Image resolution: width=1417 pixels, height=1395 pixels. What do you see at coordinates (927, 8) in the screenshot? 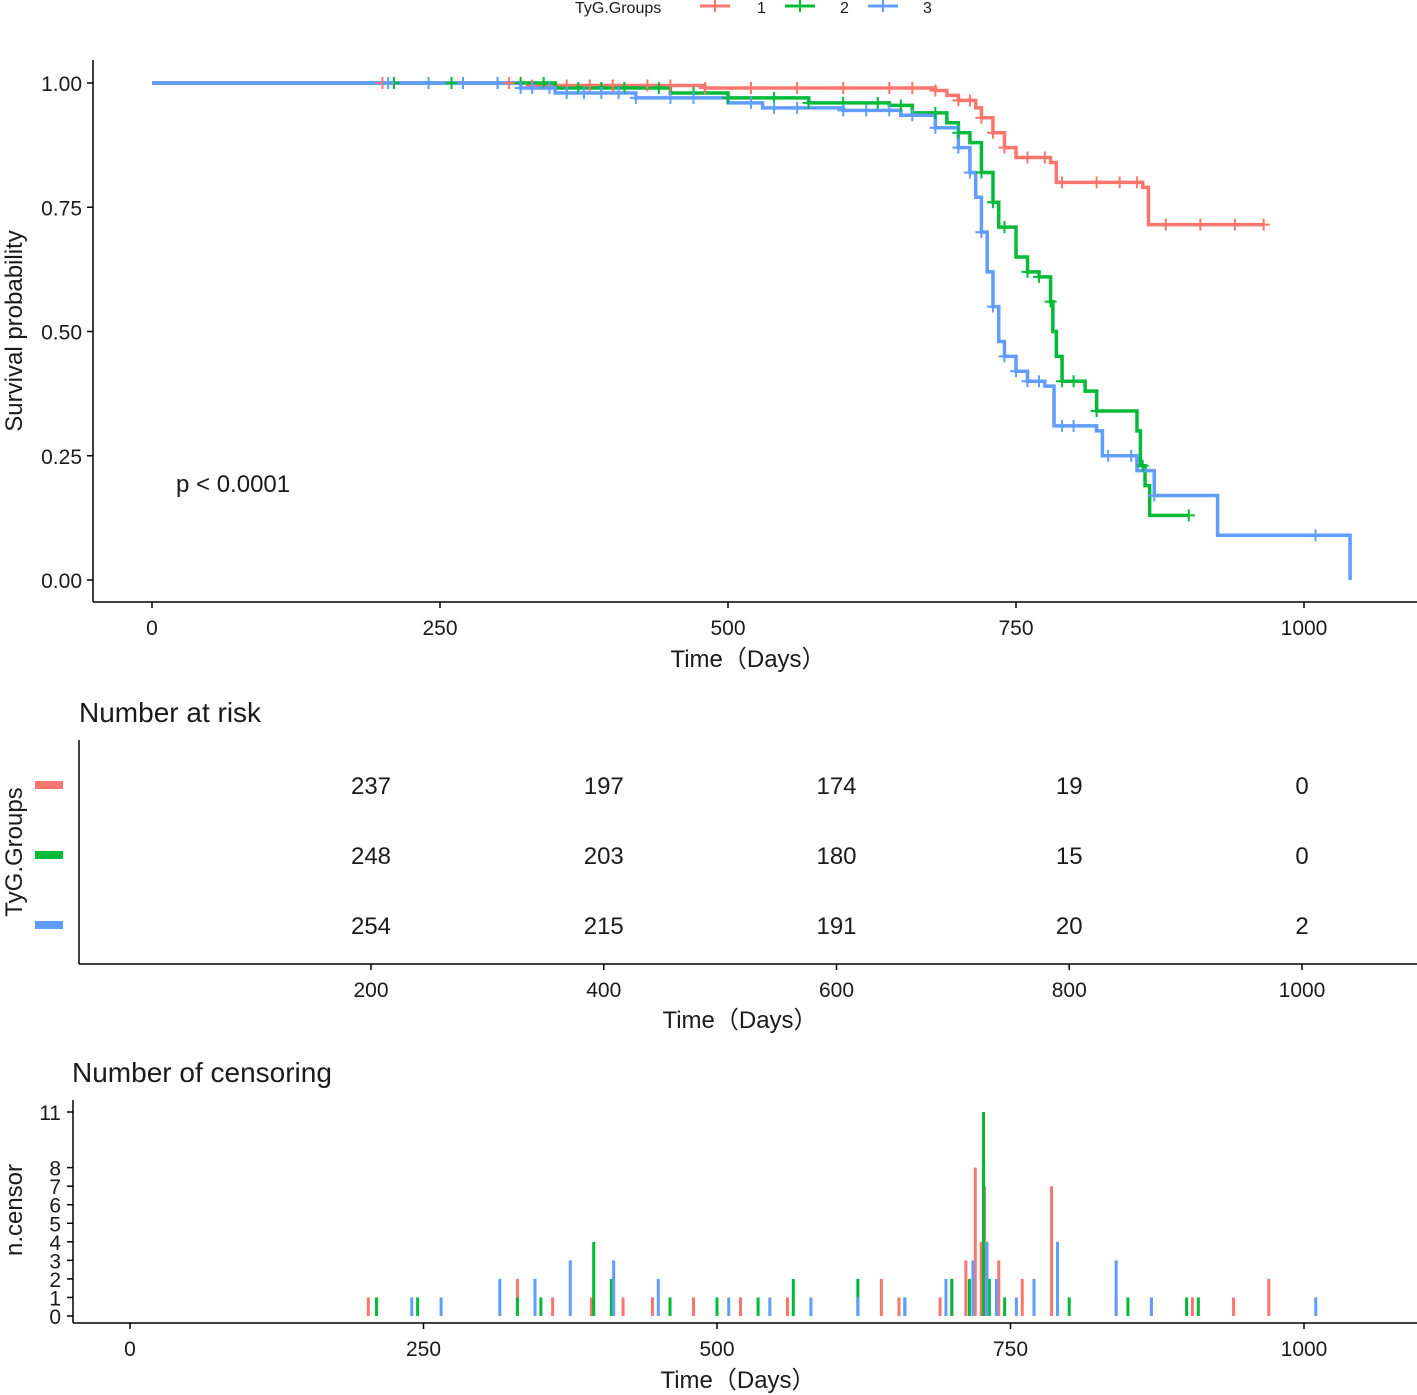
I see `legend-label-3: 3` at bounding box center [927, 8].